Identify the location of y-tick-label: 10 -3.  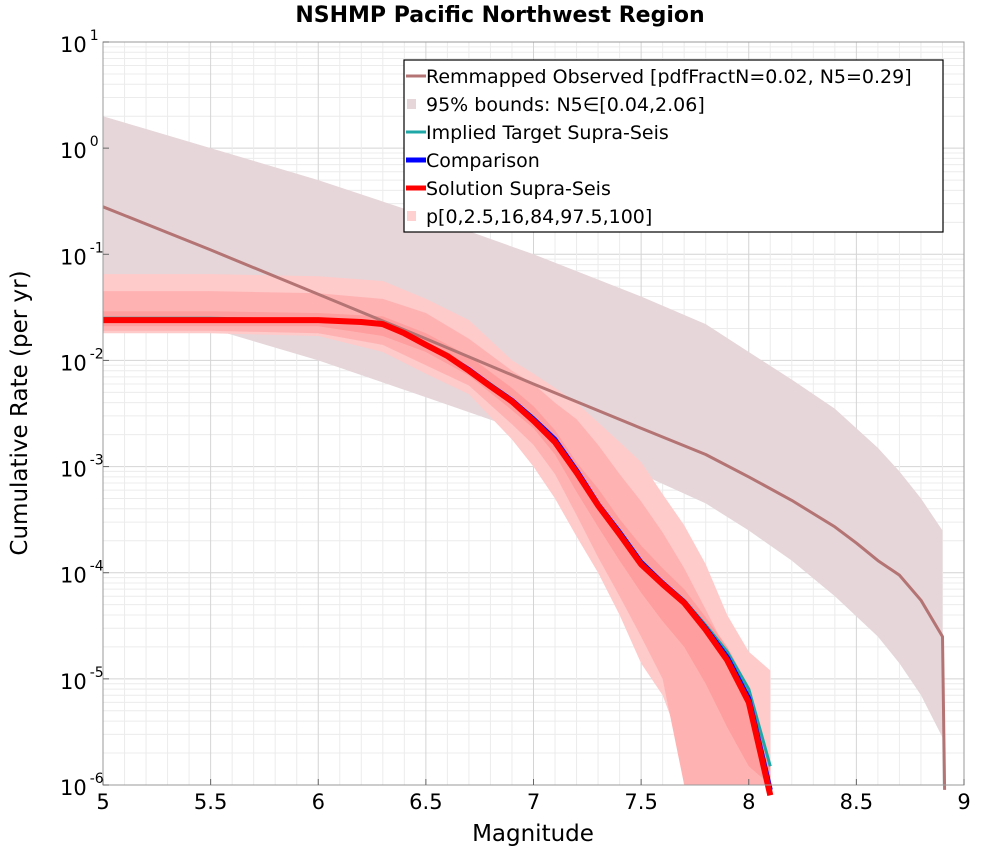
(82, 467).